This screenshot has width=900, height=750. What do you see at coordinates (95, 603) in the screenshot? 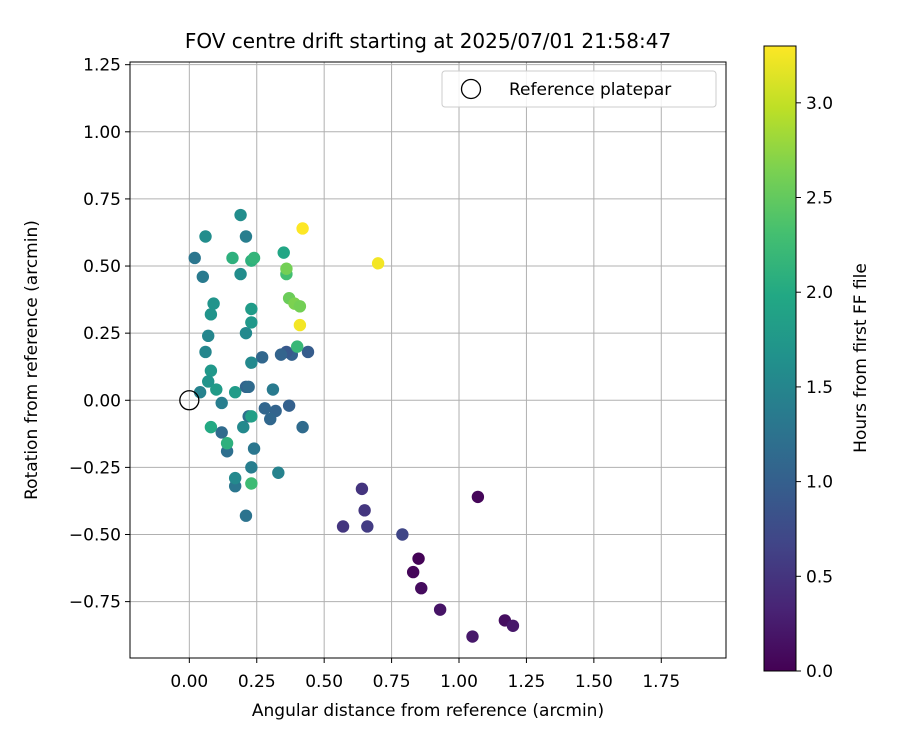
I see `y-tick-label: −0.75` at bounding box center [95, 603].